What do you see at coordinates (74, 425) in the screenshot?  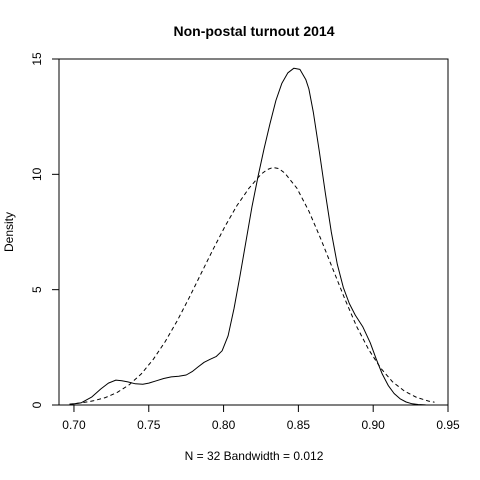 I see `x-tick-label: 0.70` at bounding box center [74, 425].